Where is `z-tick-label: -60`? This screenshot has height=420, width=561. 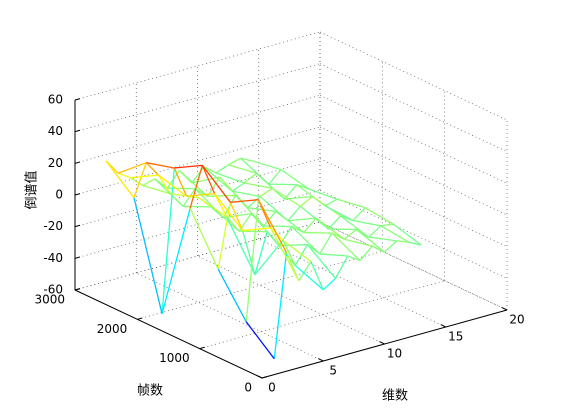 z-tick-label: -60 is located at coordinates (53, 290).